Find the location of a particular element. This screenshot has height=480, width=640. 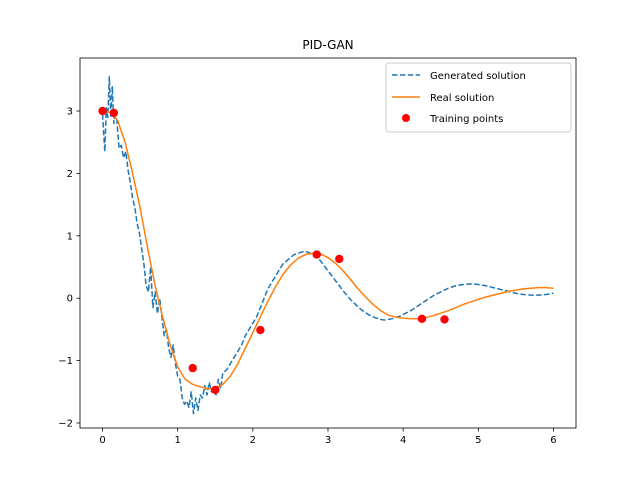

legend-generated-label: Generated solution is located at coordinates (478, 76).